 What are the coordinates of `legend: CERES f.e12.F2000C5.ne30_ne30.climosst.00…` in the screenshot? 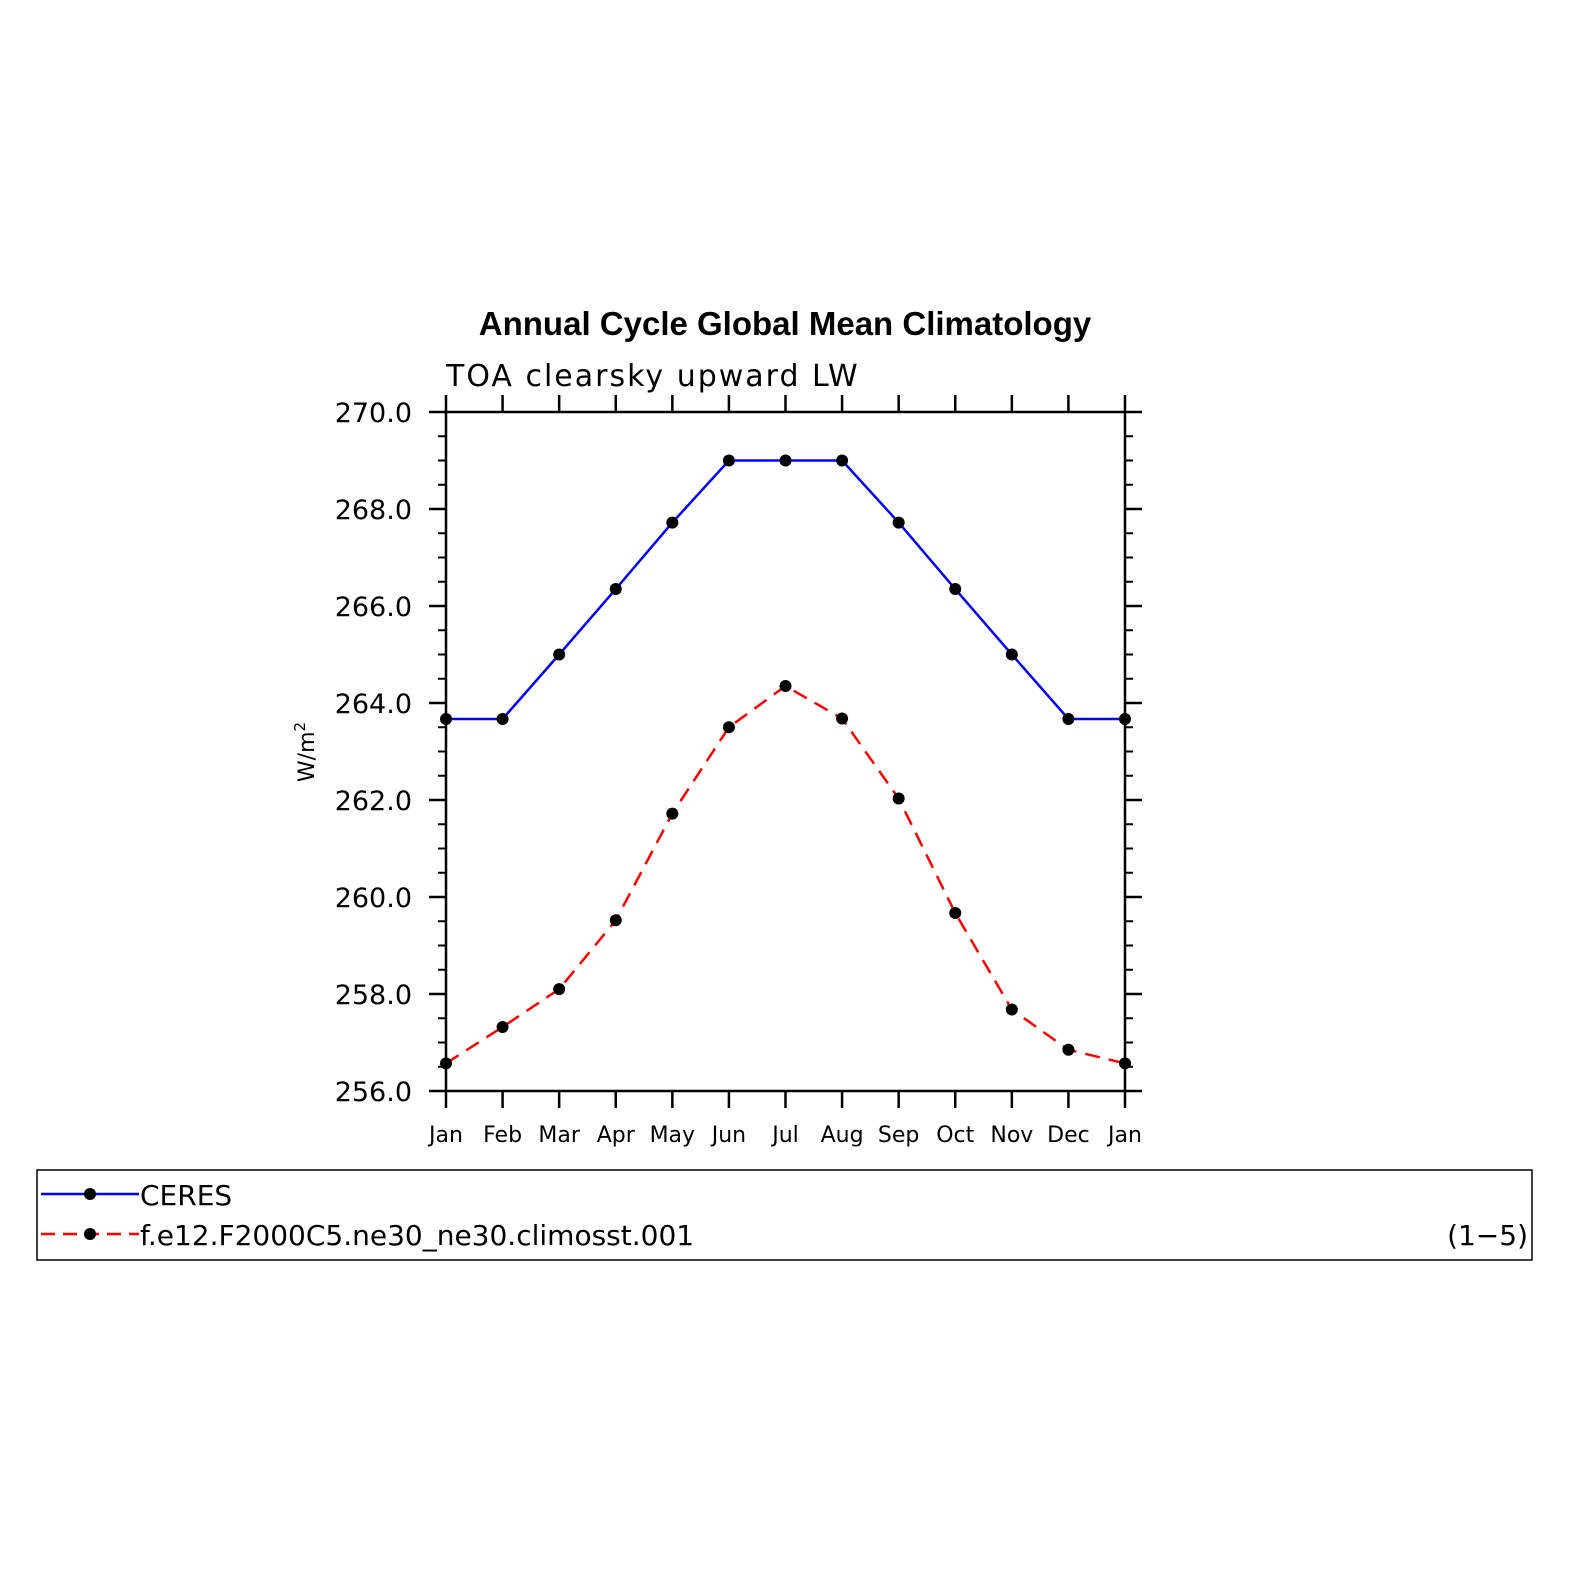 It's located at (784, 1215).